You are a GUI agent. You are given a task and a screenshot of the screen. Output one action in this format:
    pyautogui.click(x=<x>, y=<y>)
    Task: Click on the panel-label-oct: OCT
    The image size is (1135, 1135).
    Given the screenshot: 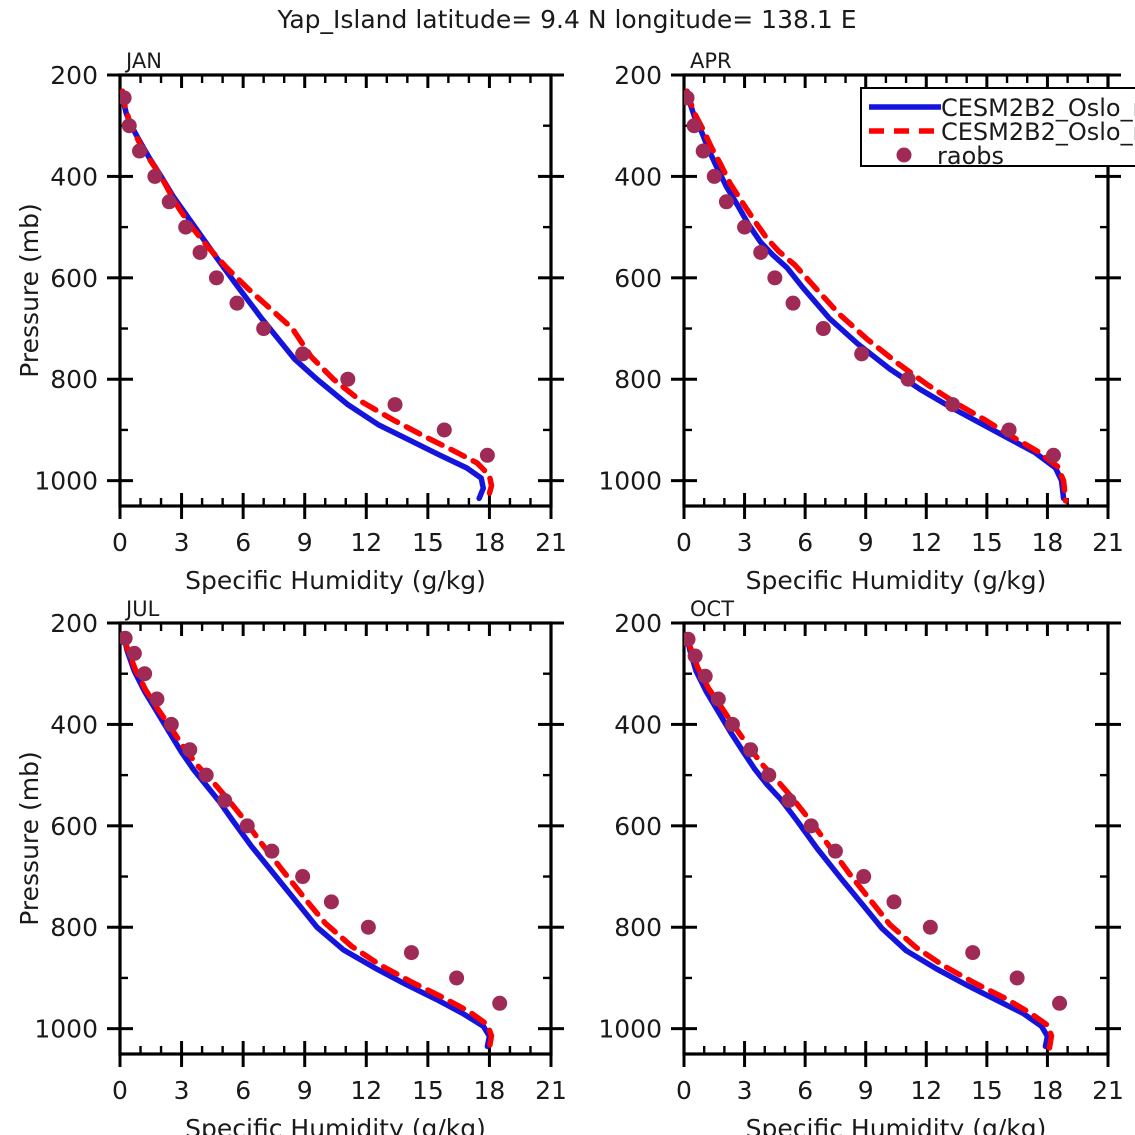 What is the action you would take?
    pyautogui.click(x=712, y=609)
    